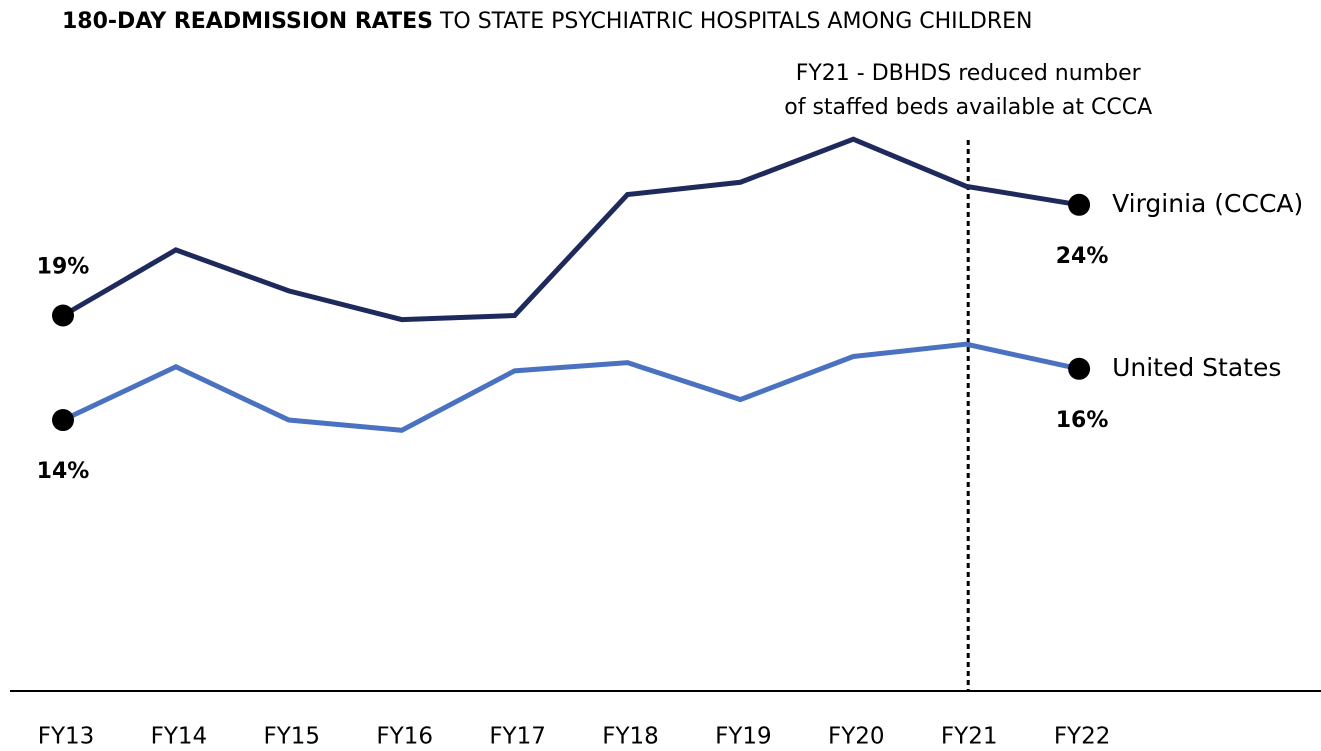 The height and width of the screenshot is (751, 1321). What do you see at coordinates (1207, 203) in the screenshot?
I see `legend-label: Virginia (CCCA)` at bounding box center [1207, 203].